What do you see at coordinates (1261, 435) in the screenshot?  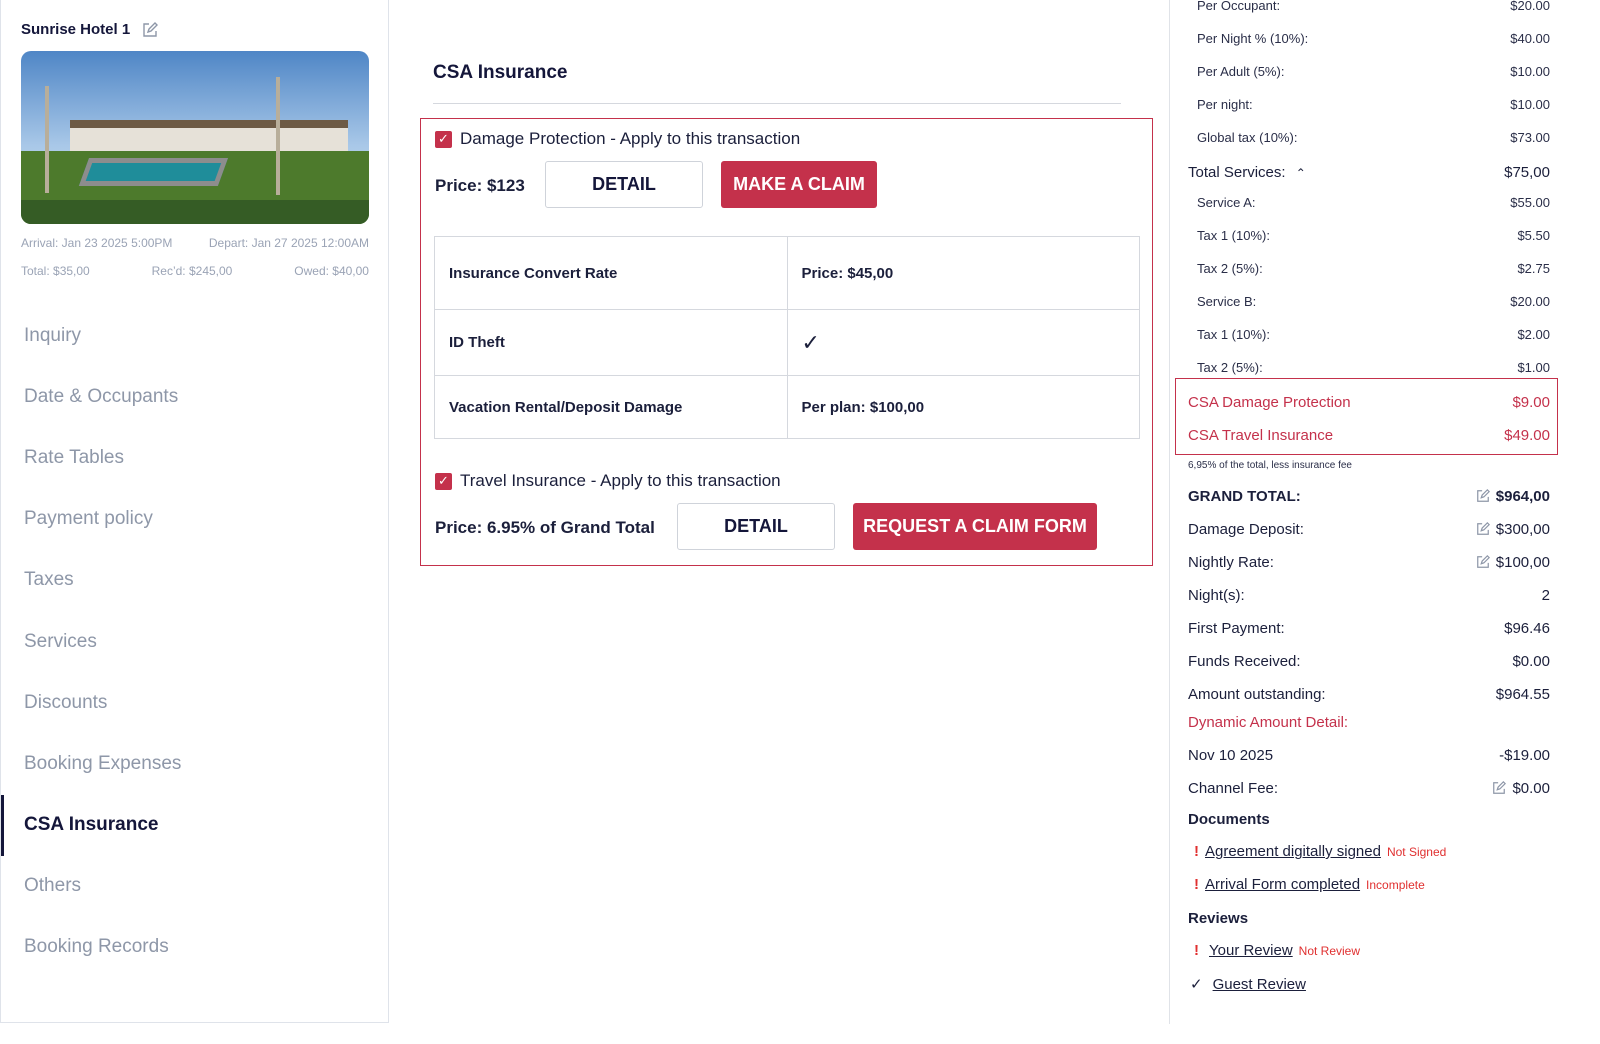 I see `row-label: CSA Travel Insurance` at bounding box center [1261, 435].